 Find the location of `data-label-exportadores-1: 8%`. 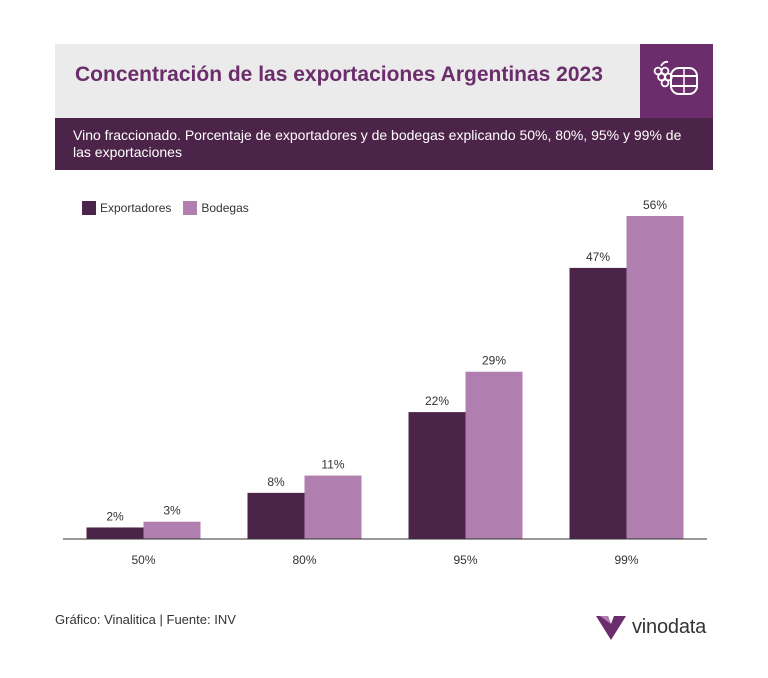

data-label-exportadores-1: 8% is located at coordinates (276, 482).